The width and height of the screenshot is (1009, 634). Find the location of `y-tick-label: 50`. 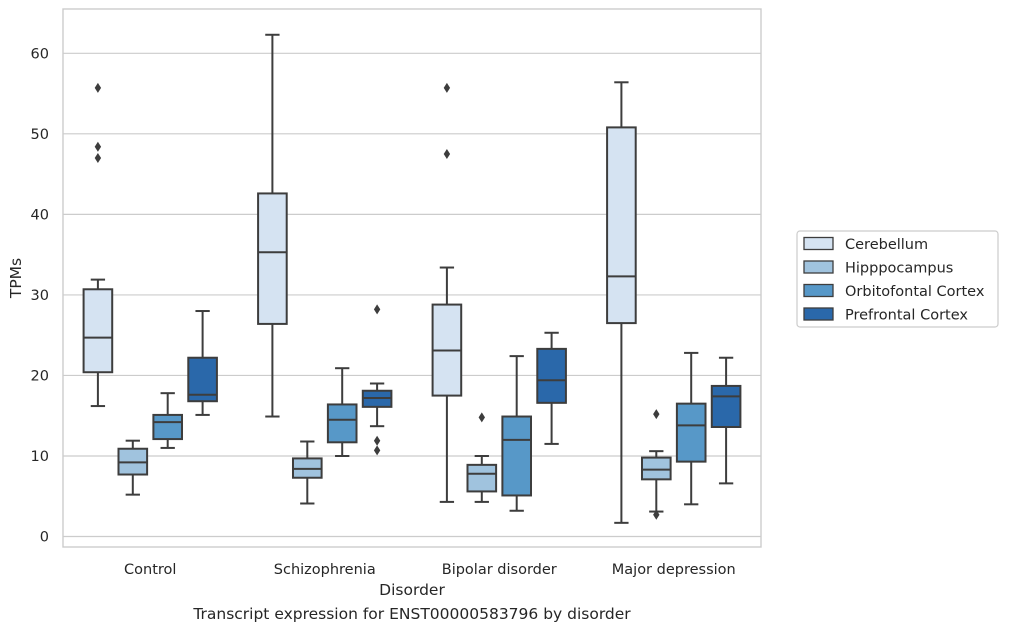

y-tick-label: 50 is located at coordinates (40, 135).